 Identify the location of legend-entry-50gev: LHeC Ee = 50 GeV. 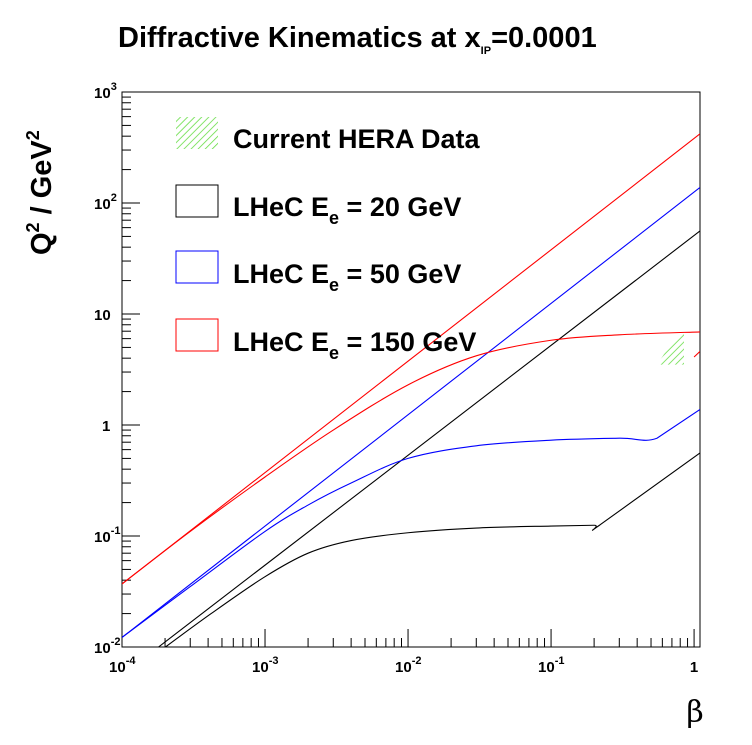
(318, 272).